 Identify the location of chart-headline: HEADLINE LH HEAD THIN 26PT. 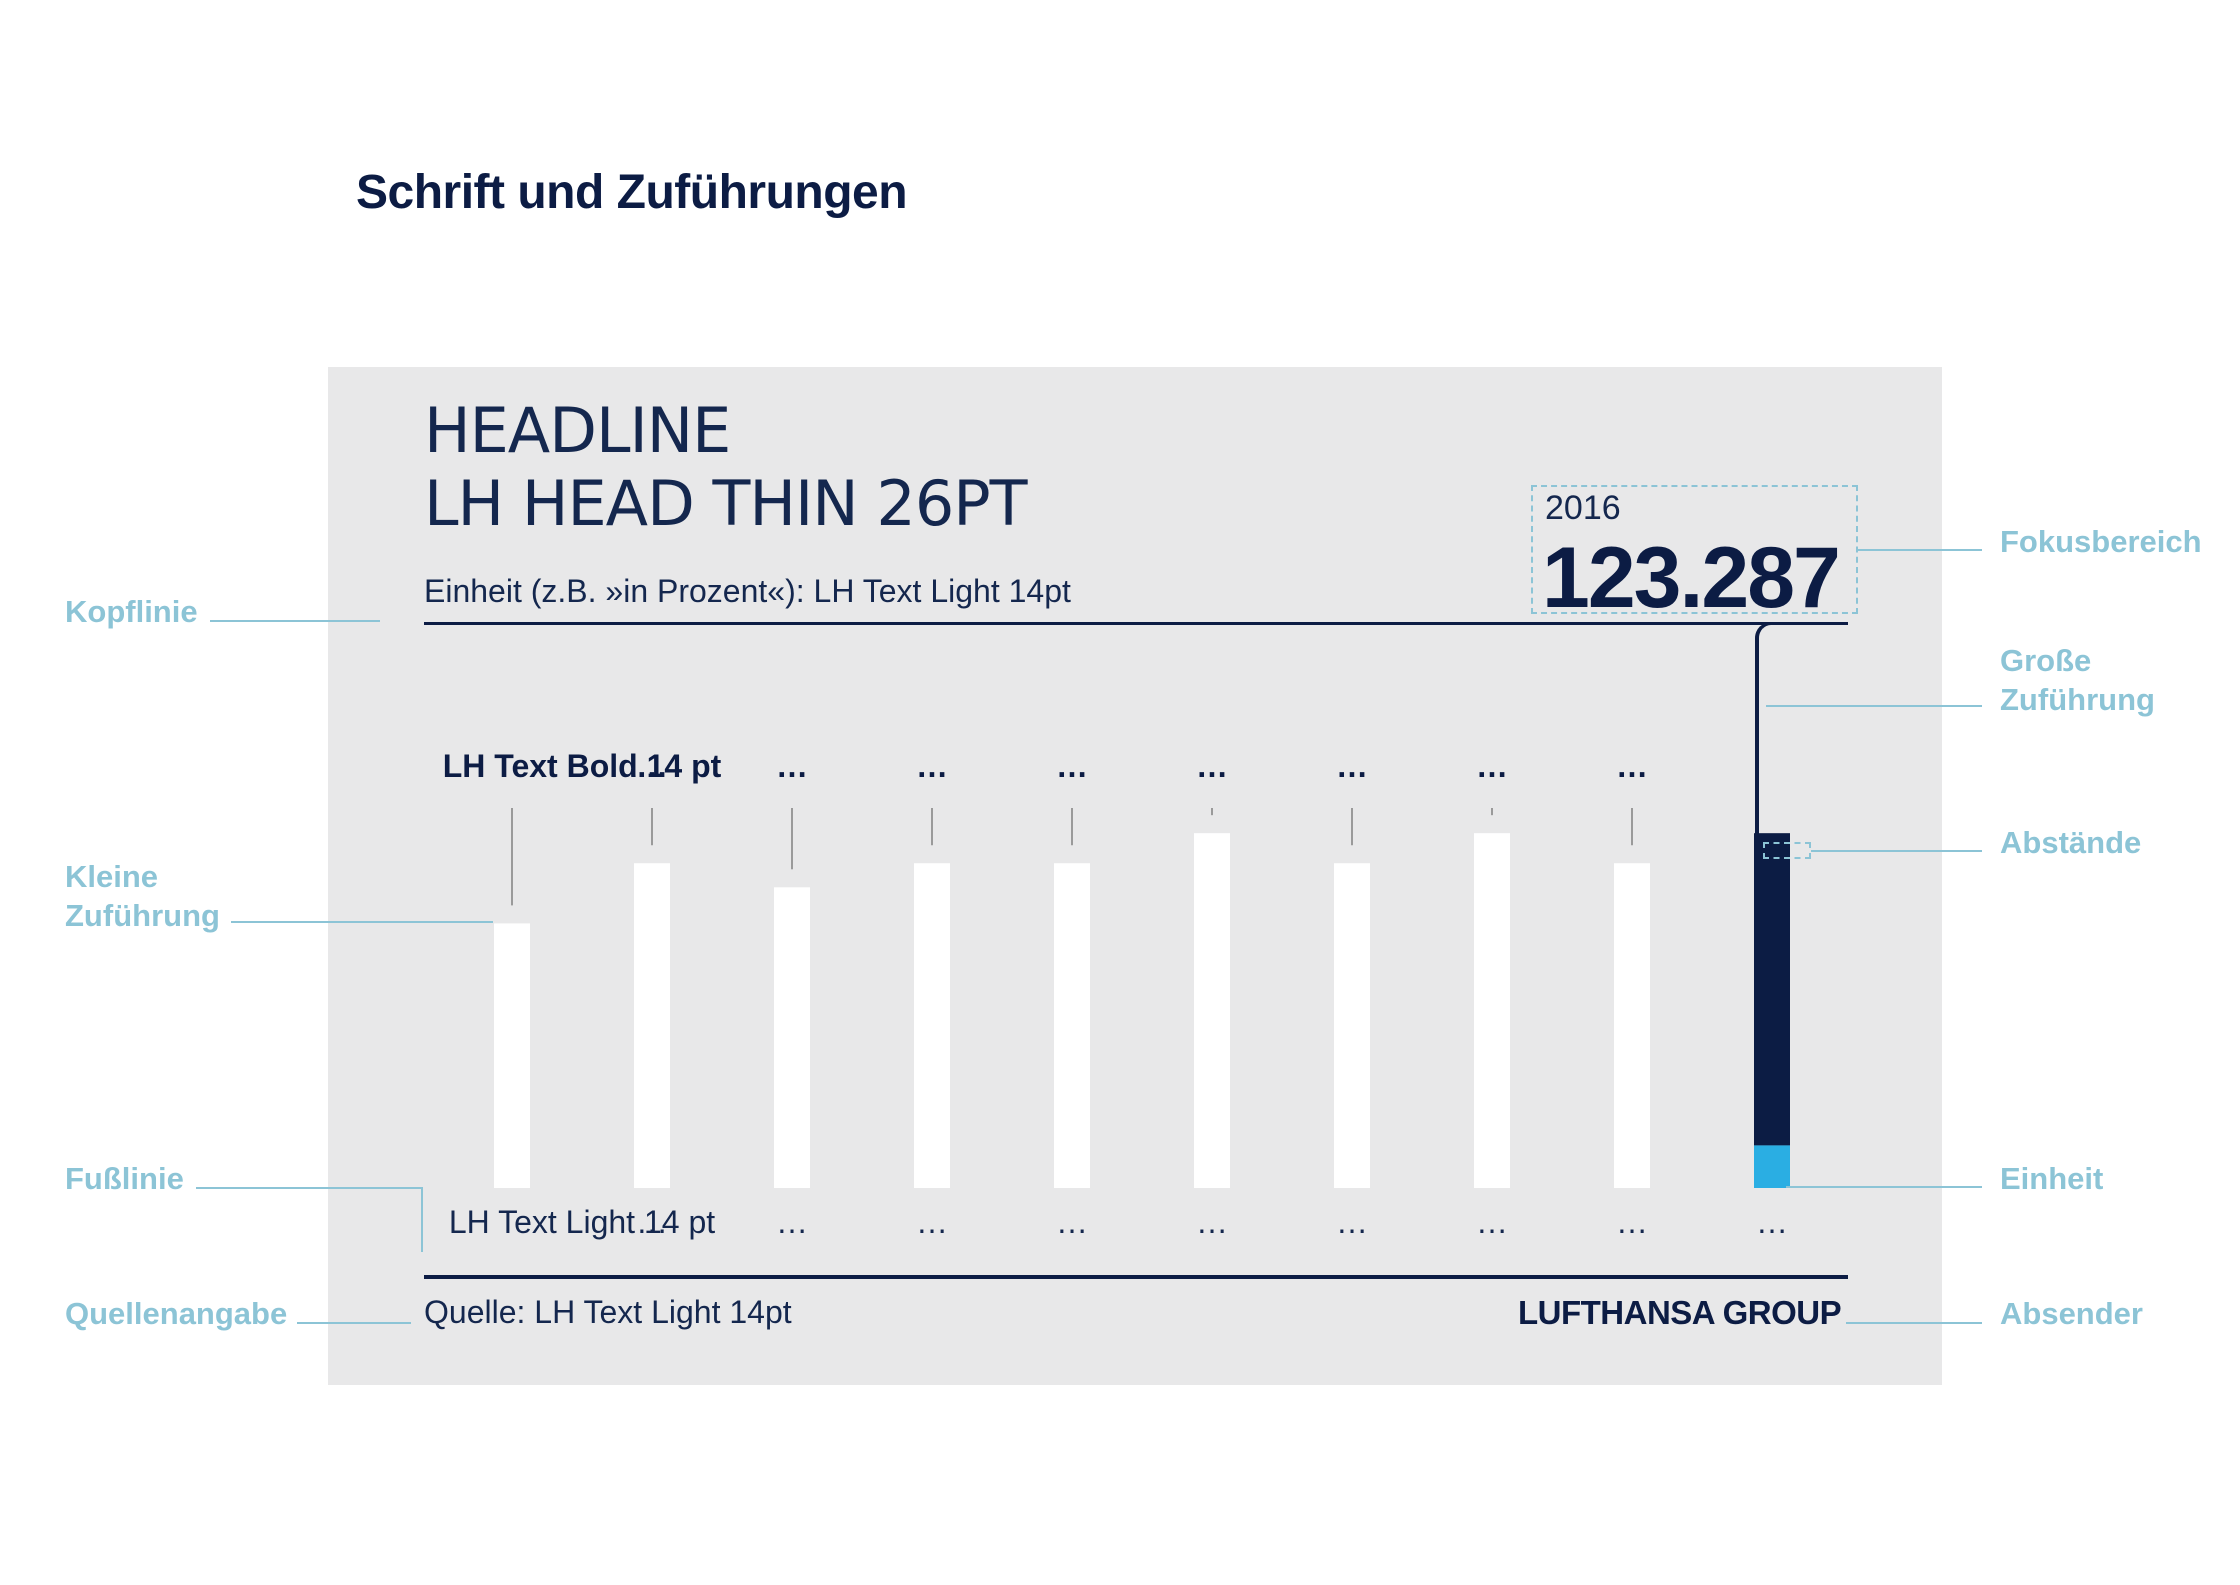
(726, 467).